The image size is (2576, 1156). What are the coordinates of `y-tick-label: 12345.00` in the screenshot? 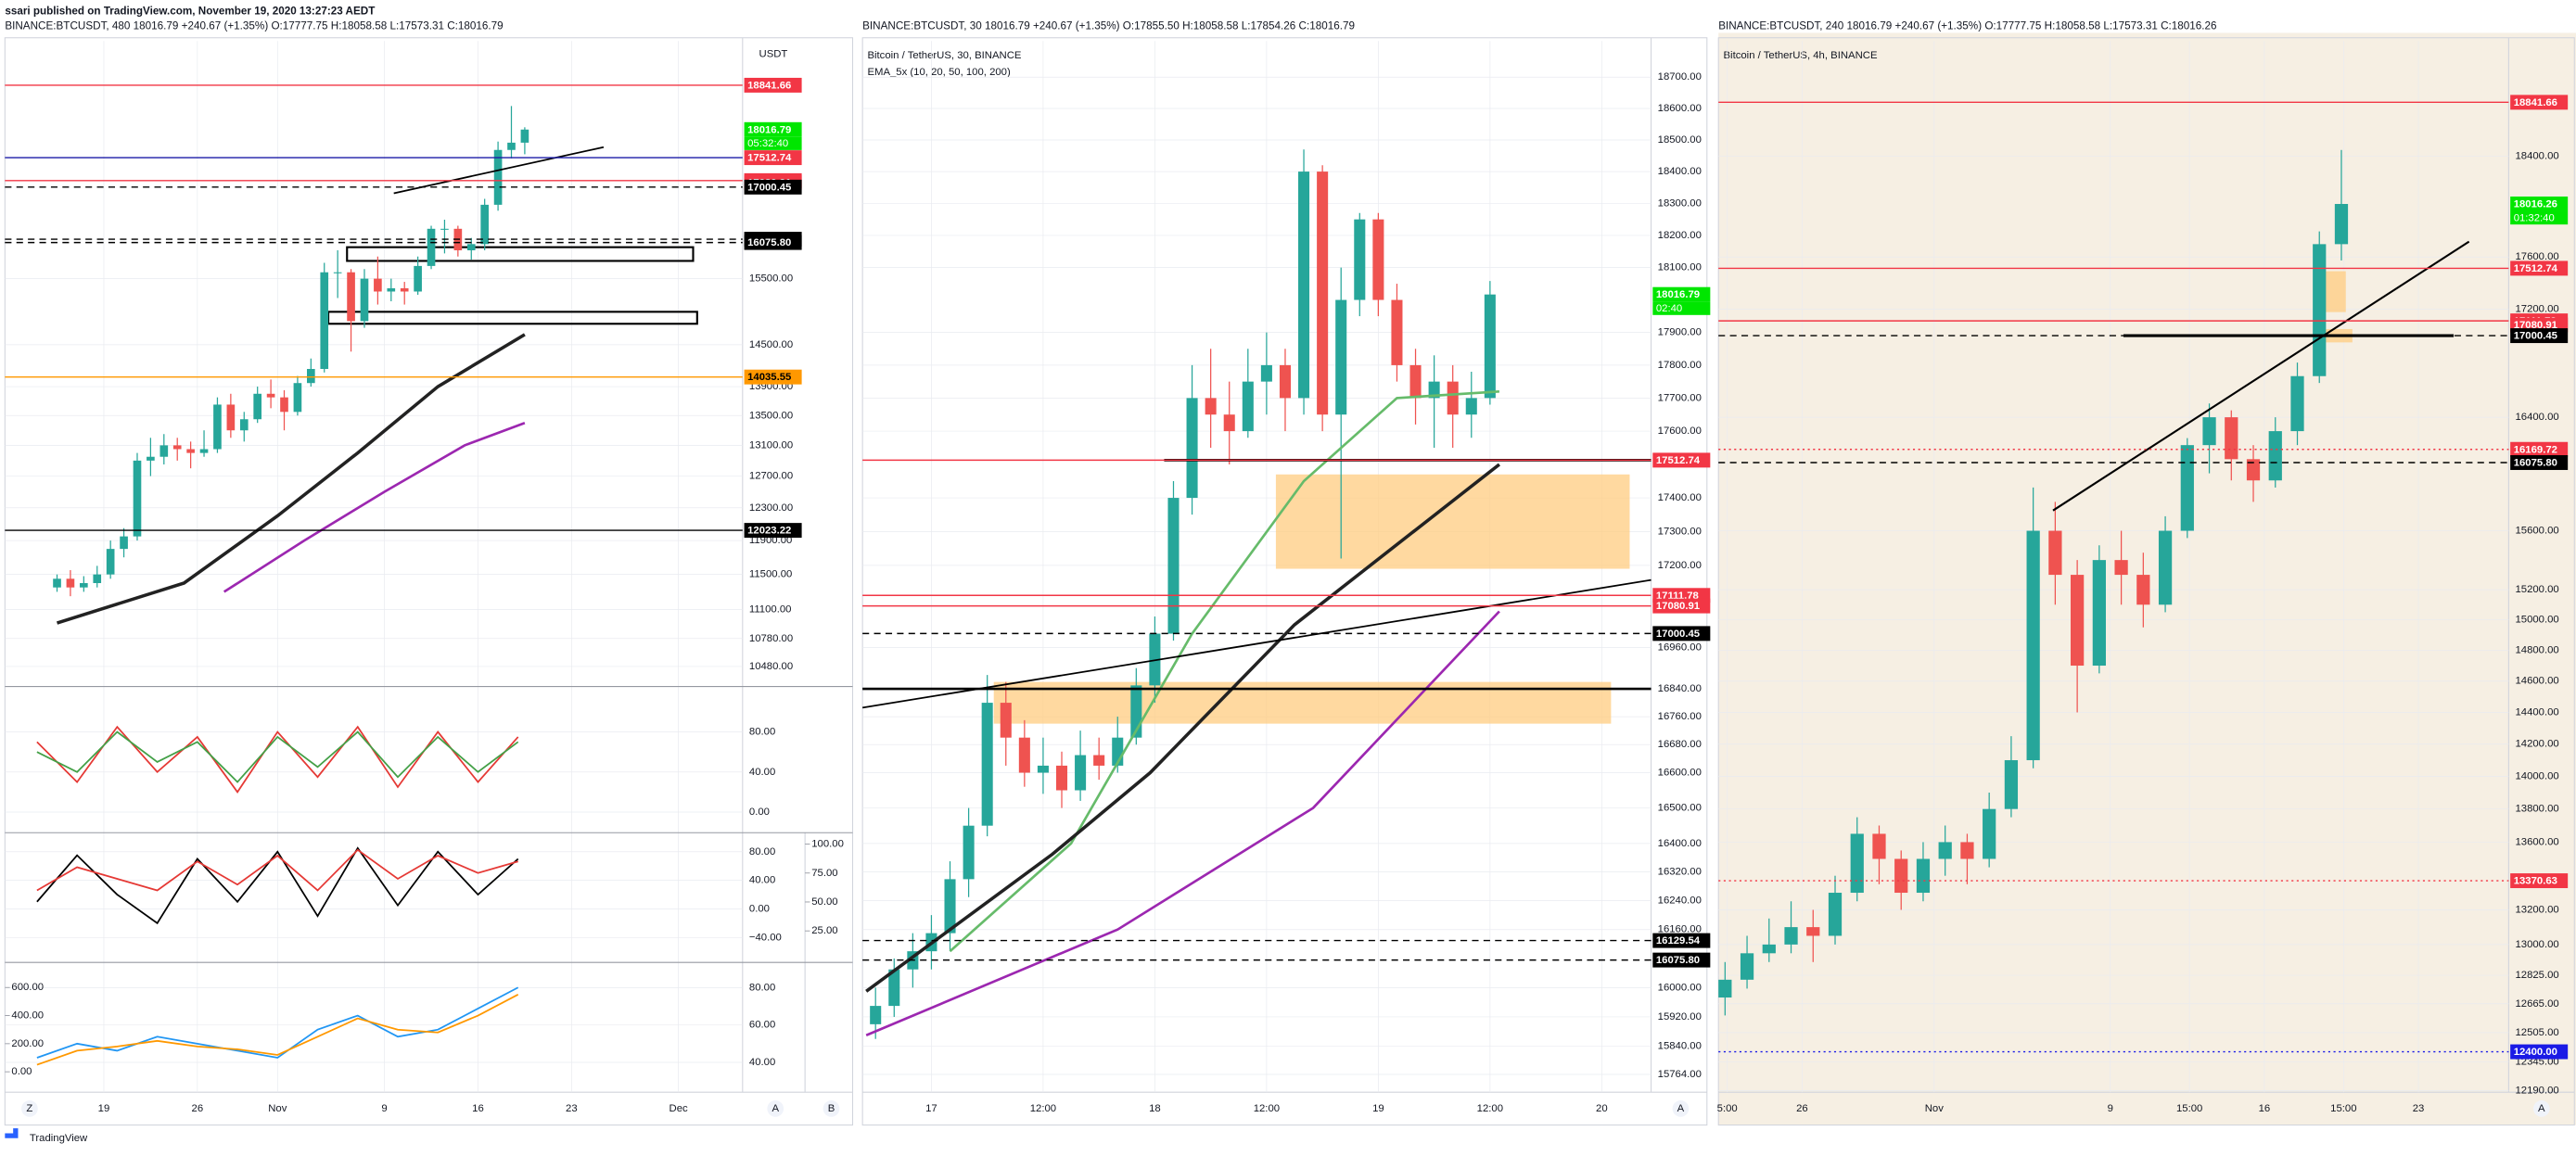 It's located at (2536, 1061).